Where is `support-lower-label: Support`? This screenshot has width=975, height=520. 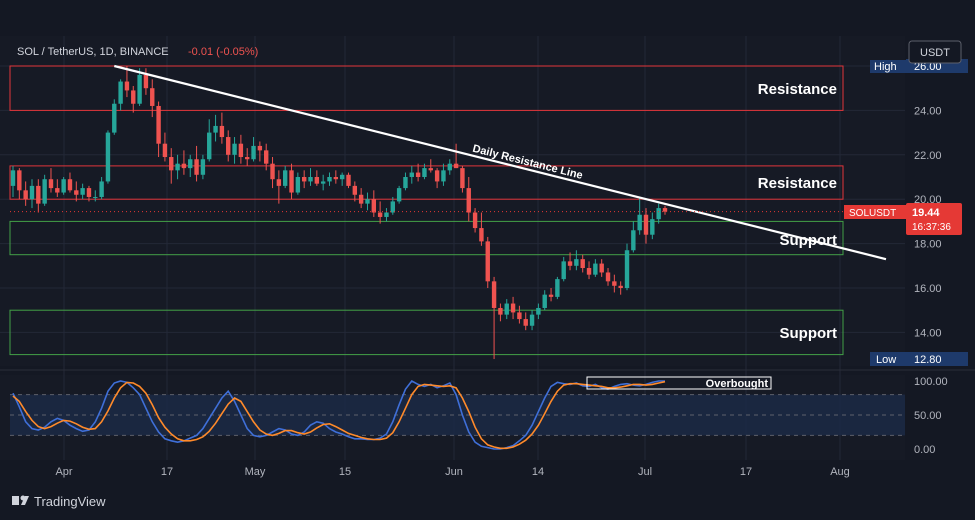 support-lower-label: Support is located at coordinates (809, 333).